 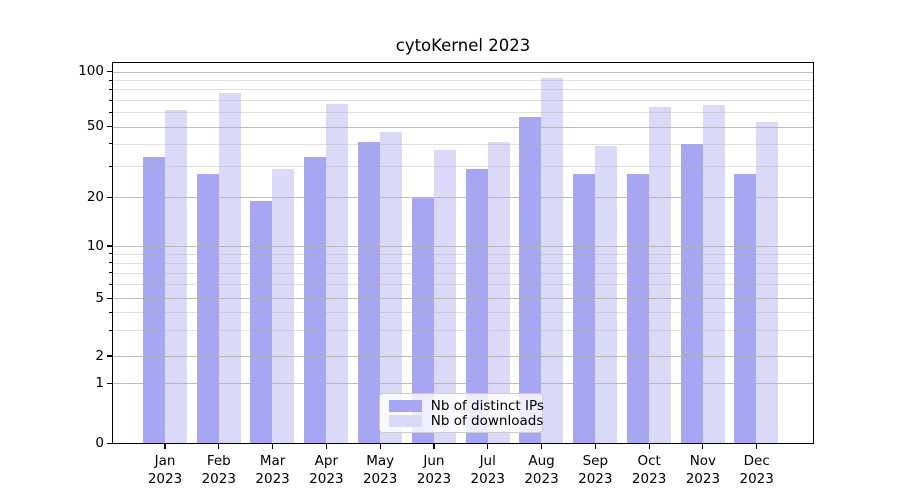 What do you see at coordinates (542, 470) in the screenshot?
I see `x-tick-label-aug: Aug 2023` at bounding box center [542, 470].